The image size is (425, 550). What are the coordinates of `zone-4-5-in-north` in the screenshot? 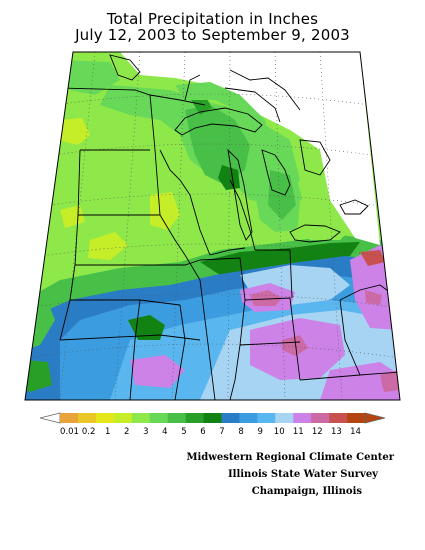 It's located at (90, 77).